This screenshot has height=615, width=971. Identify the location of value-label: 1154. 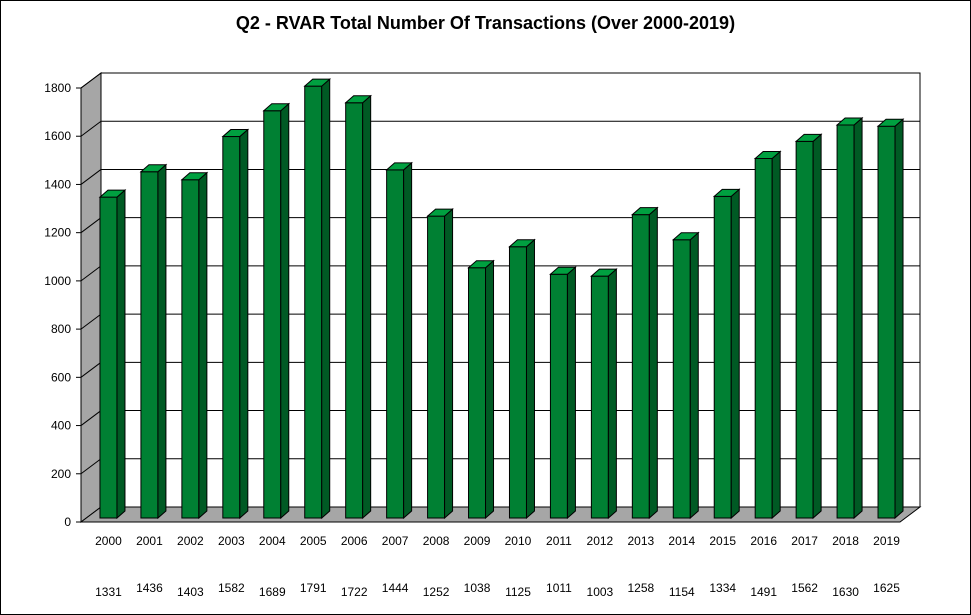
(682, 592).